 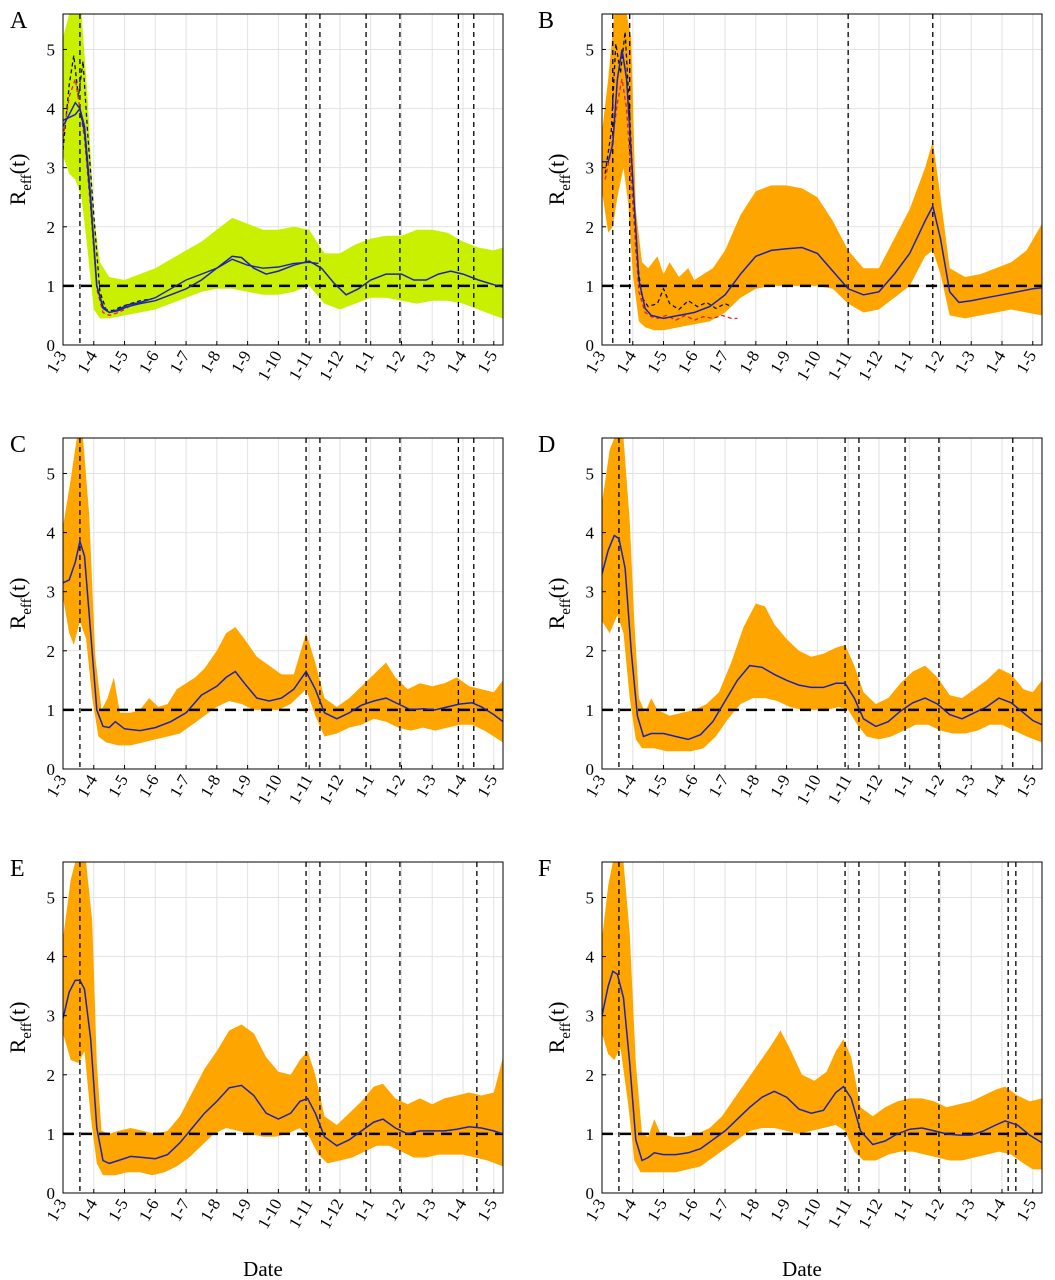 I want to click on y-label-suffix: (t), so click(x=556, y=1012).